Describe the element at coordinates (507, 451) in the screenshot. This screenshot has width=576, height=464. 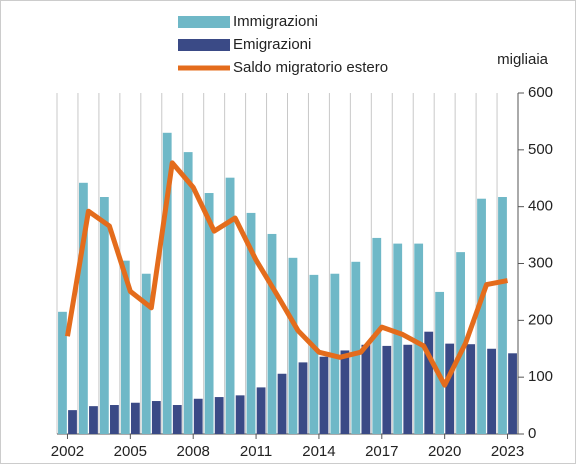
I see `x-tick-label: 2023` at that location.